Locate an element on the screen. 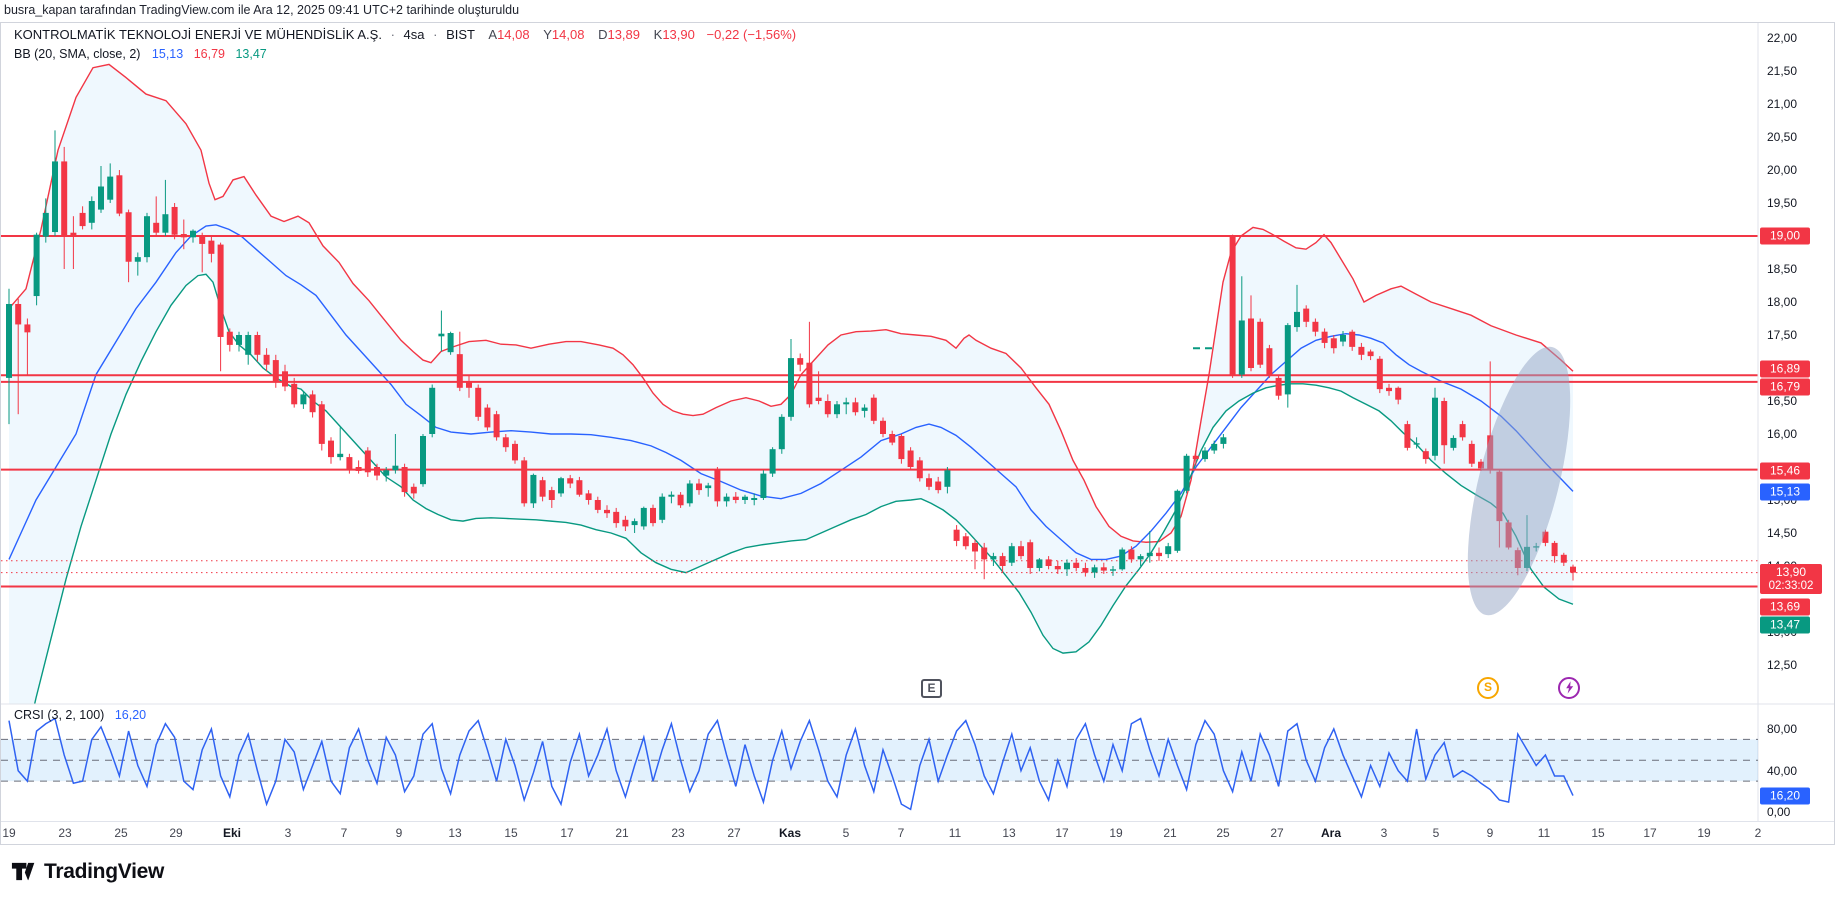  tradingview-footer: TradingView is located at coordinates (87, 871).